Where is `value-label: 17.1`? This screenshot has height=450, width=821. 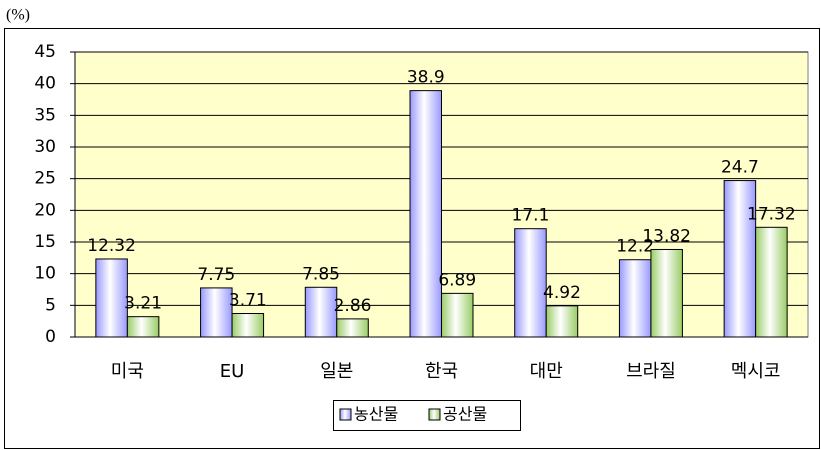
value-label: 17.1 is located at coordinates (531, 216).